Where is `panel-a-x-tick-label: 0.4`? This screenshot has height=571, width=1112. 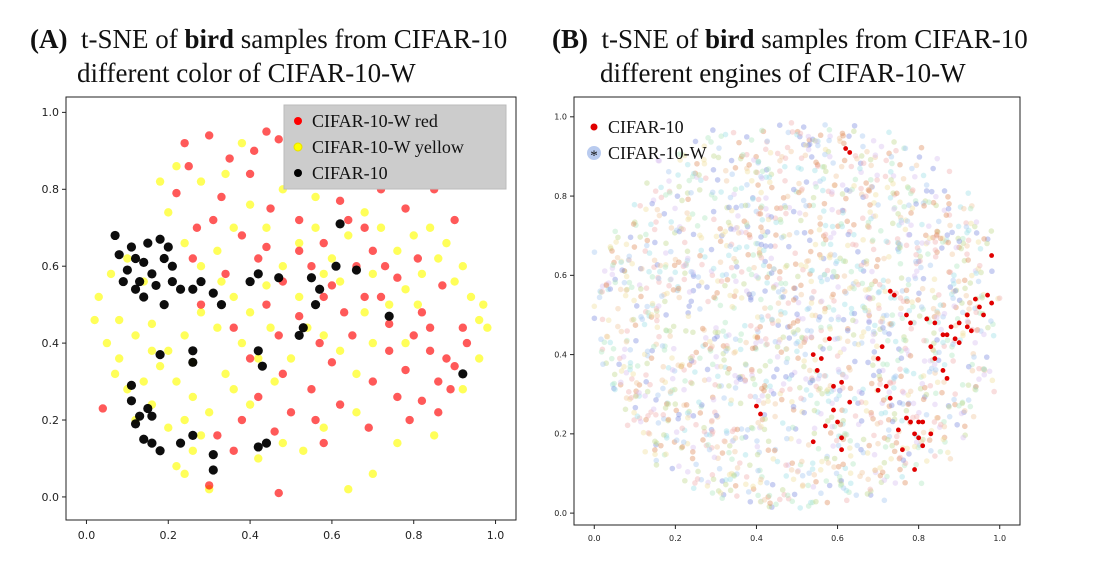
panel-a-x-tick-label: 0.4 is located at coordinates (250, 535).